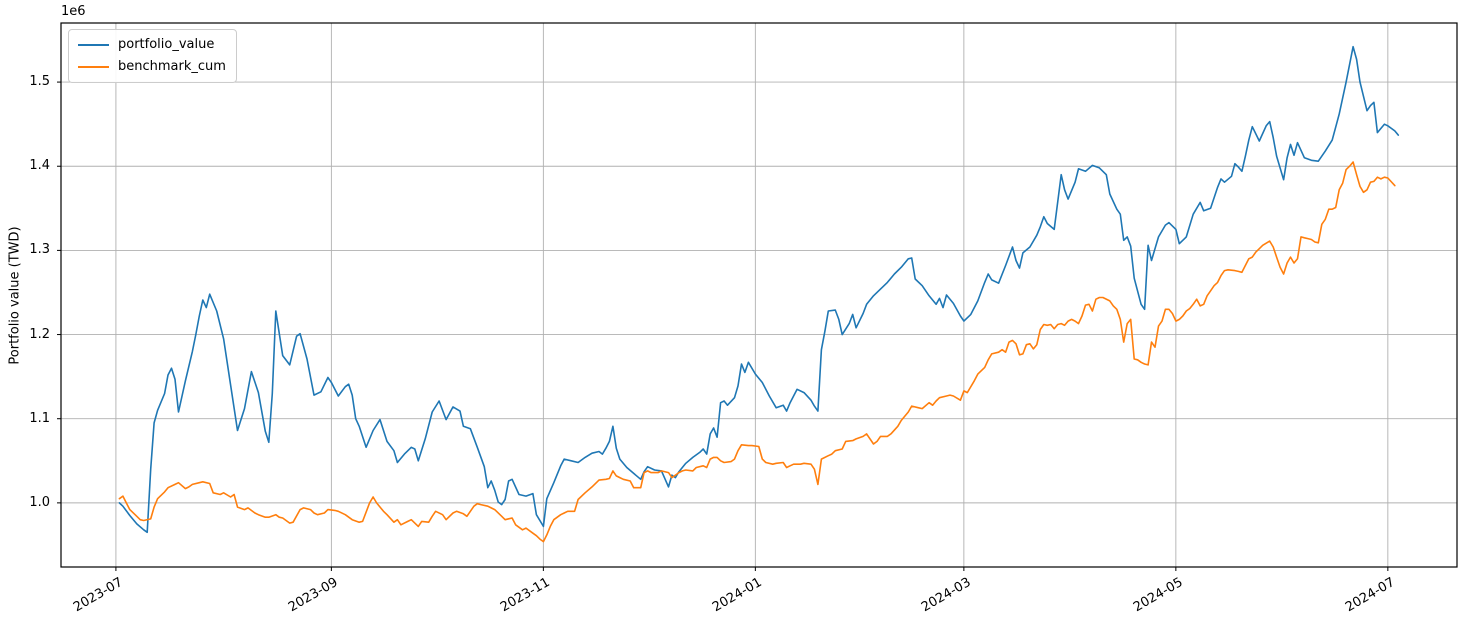 This screenshot has height=630, width=1467. What do you see at coordinates (15, 295) in the screenshot?
I see `y-axis-title: Portfolio value (TWD)` at bounding box center [15, 295].